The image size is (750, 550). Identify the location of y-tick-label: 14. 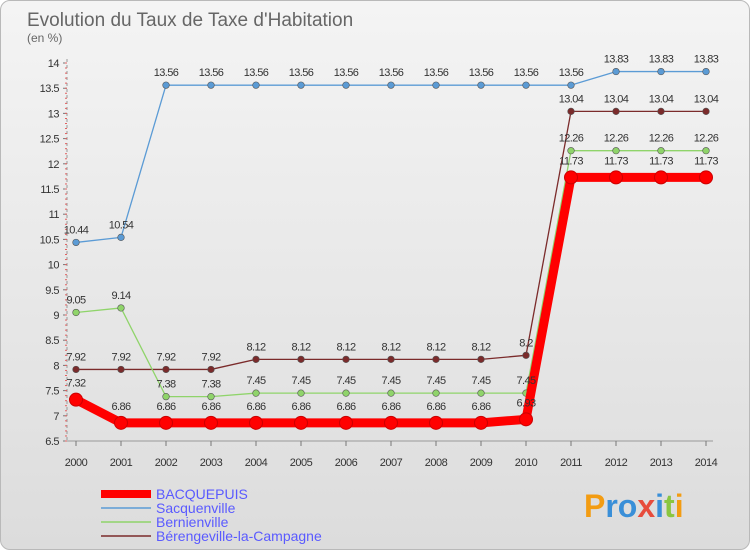
(54, 64).